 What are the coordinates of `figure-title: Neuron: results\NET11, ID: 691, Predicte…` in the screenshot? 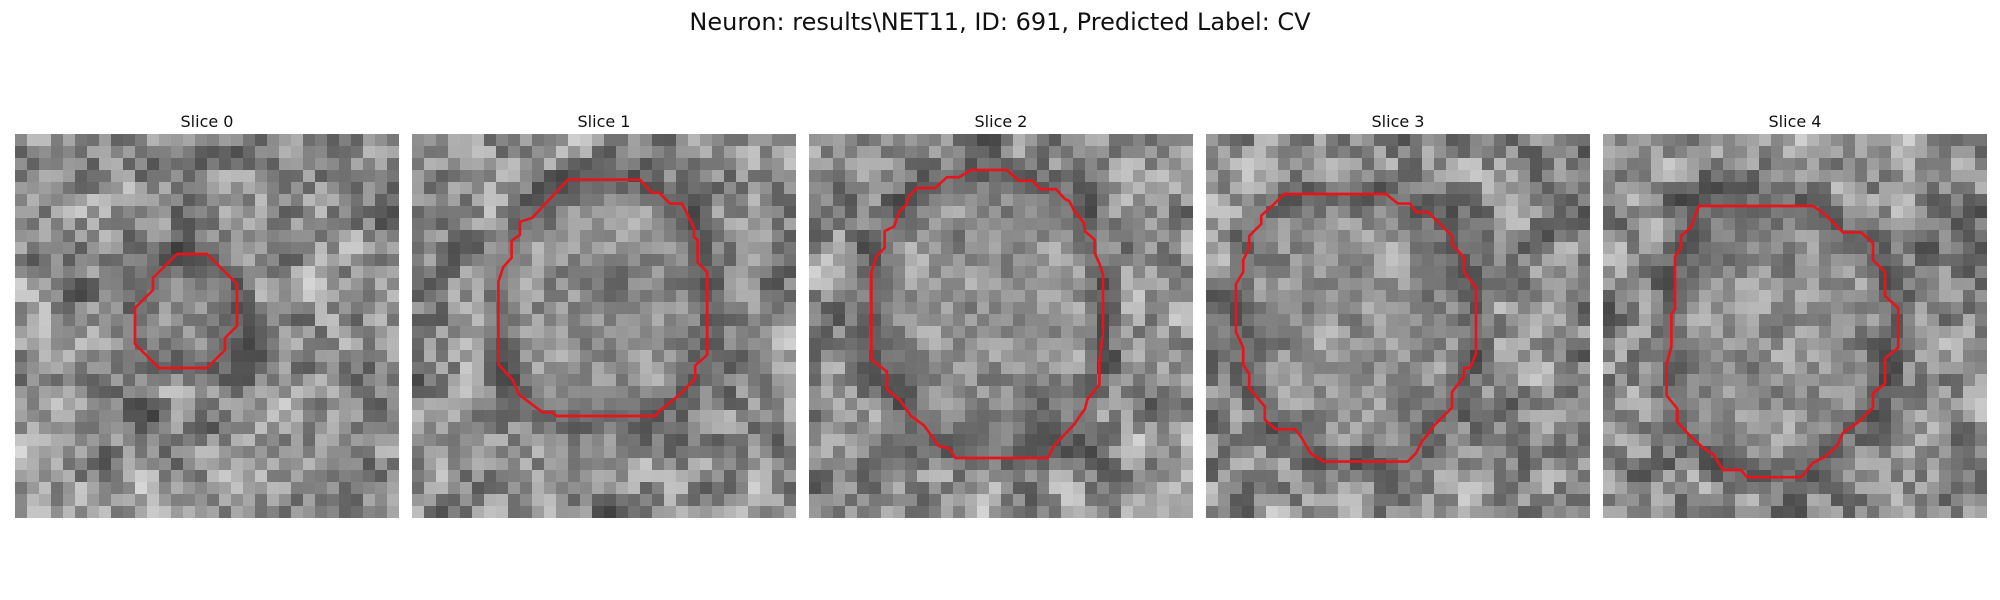 It's located at (1000, 22).